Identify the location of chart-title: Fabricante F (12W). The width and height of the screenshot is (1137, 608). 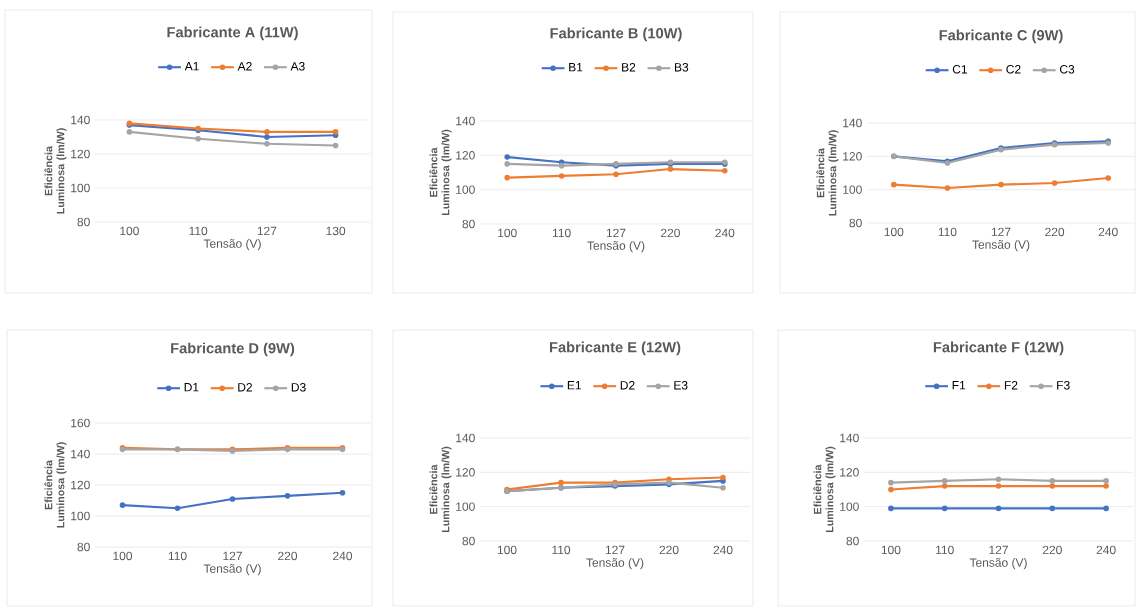
(998, 348).